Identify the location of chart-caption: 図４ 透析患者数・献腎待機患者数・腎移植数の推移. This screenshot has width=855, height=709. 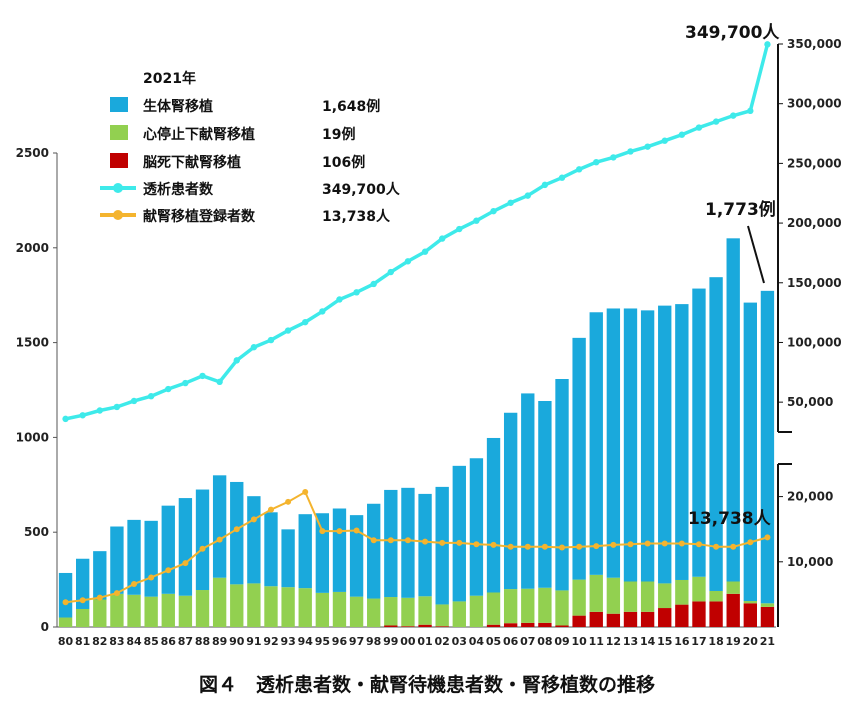
(427, 684).